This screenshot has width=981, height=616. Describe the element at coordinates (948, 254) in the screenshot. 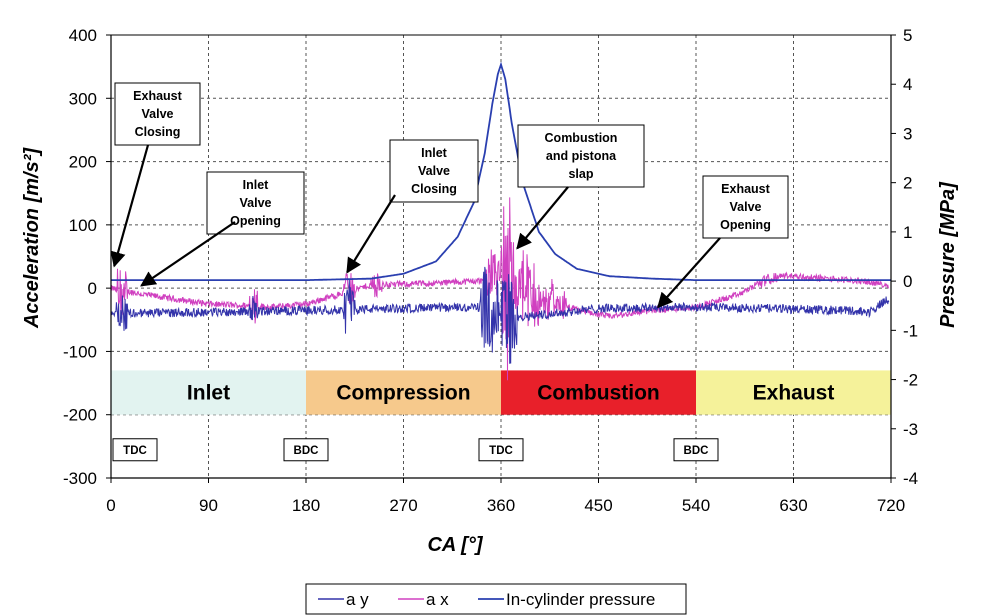

I see `y-right-axis-title: Pressure [MPa]` at that location.